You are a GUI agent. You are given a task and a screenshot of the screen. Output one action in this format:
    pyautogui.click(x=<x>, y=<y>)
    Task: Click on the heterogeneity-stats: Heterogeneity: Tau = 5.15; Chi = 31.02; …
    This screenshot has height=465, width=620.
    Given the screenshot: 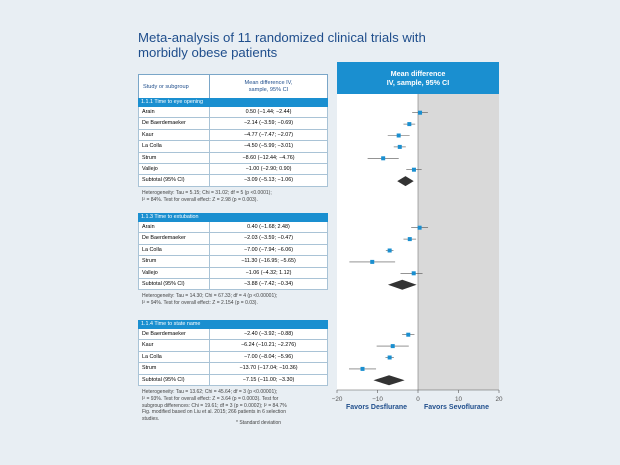 What is the action you would take?
    pyautogui.click(x=237, y=197)
    